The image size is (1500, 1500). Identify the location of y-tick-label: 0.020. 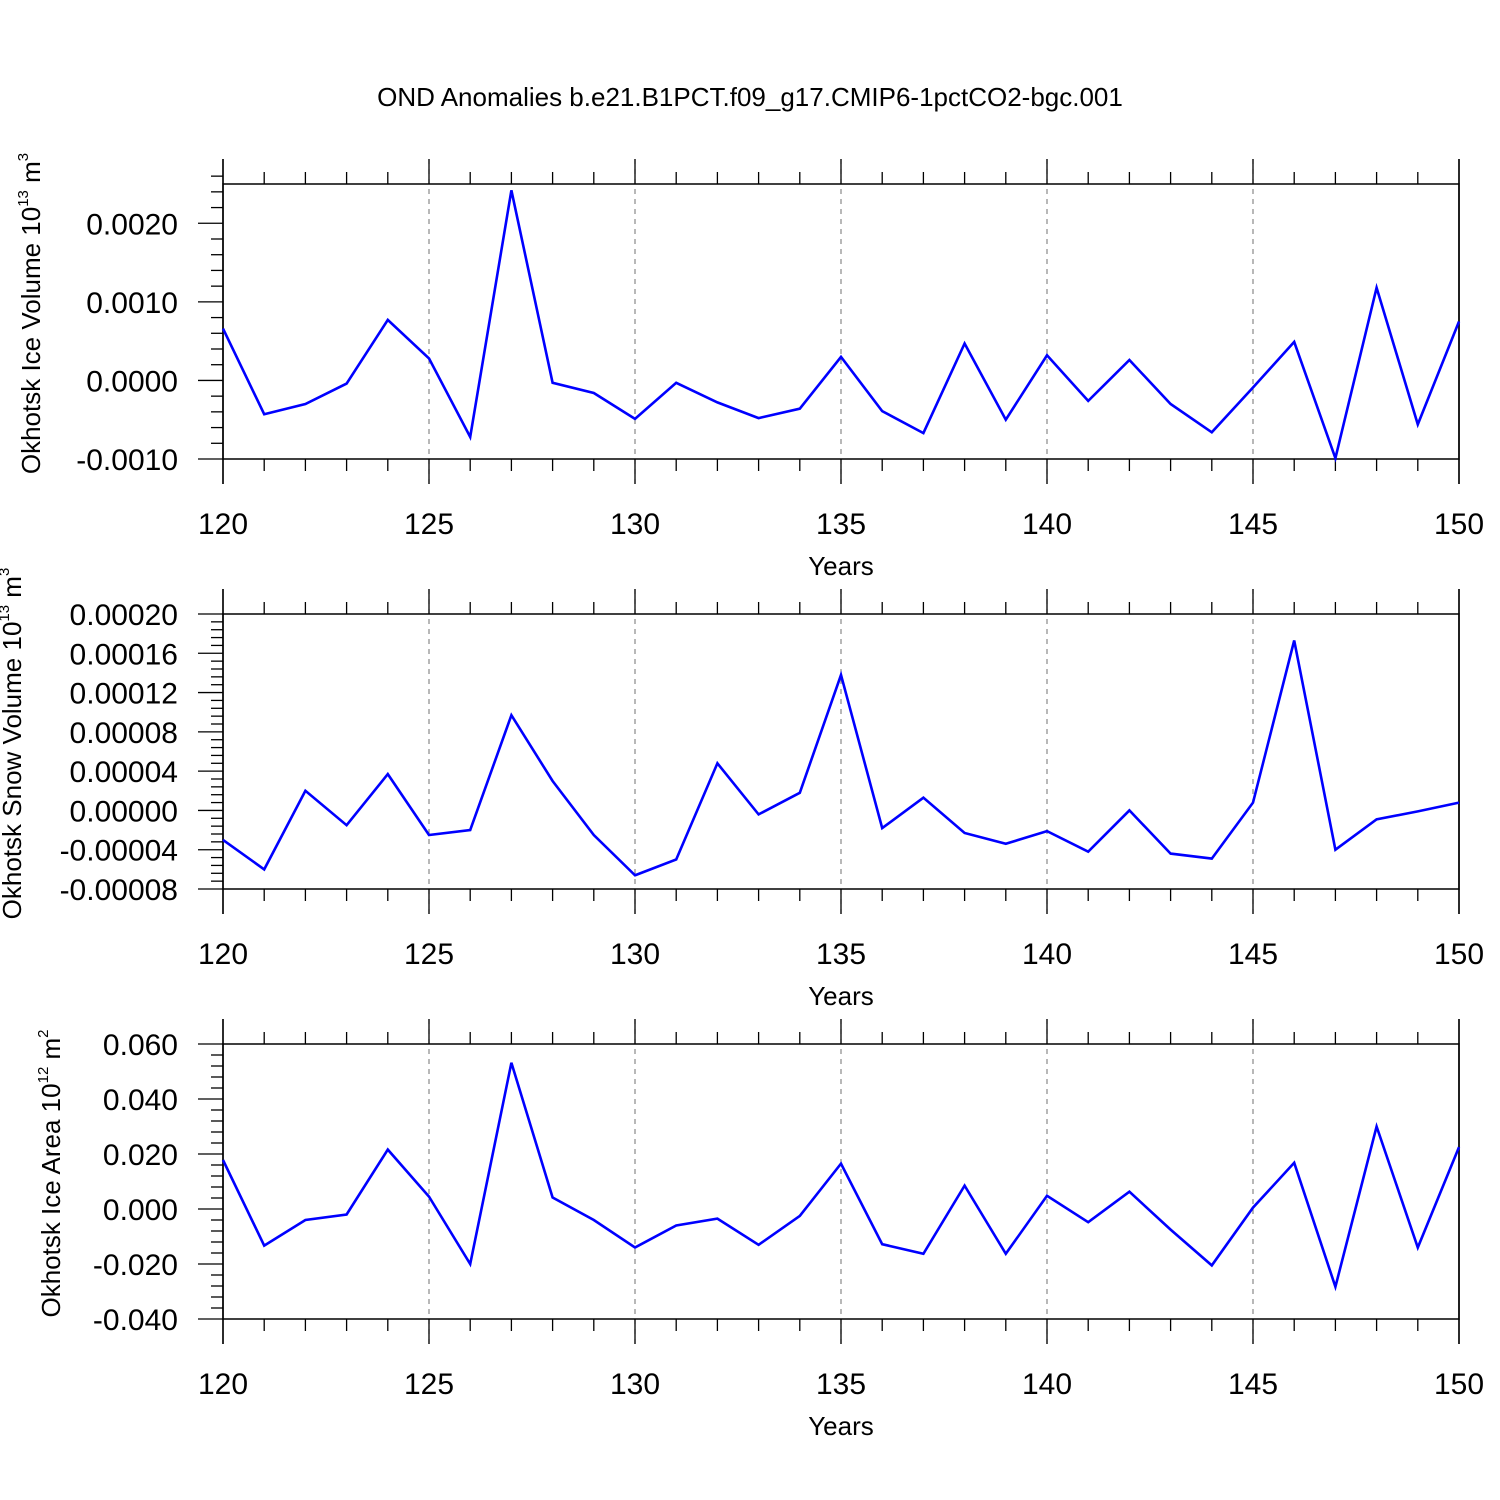
(140, 1155).